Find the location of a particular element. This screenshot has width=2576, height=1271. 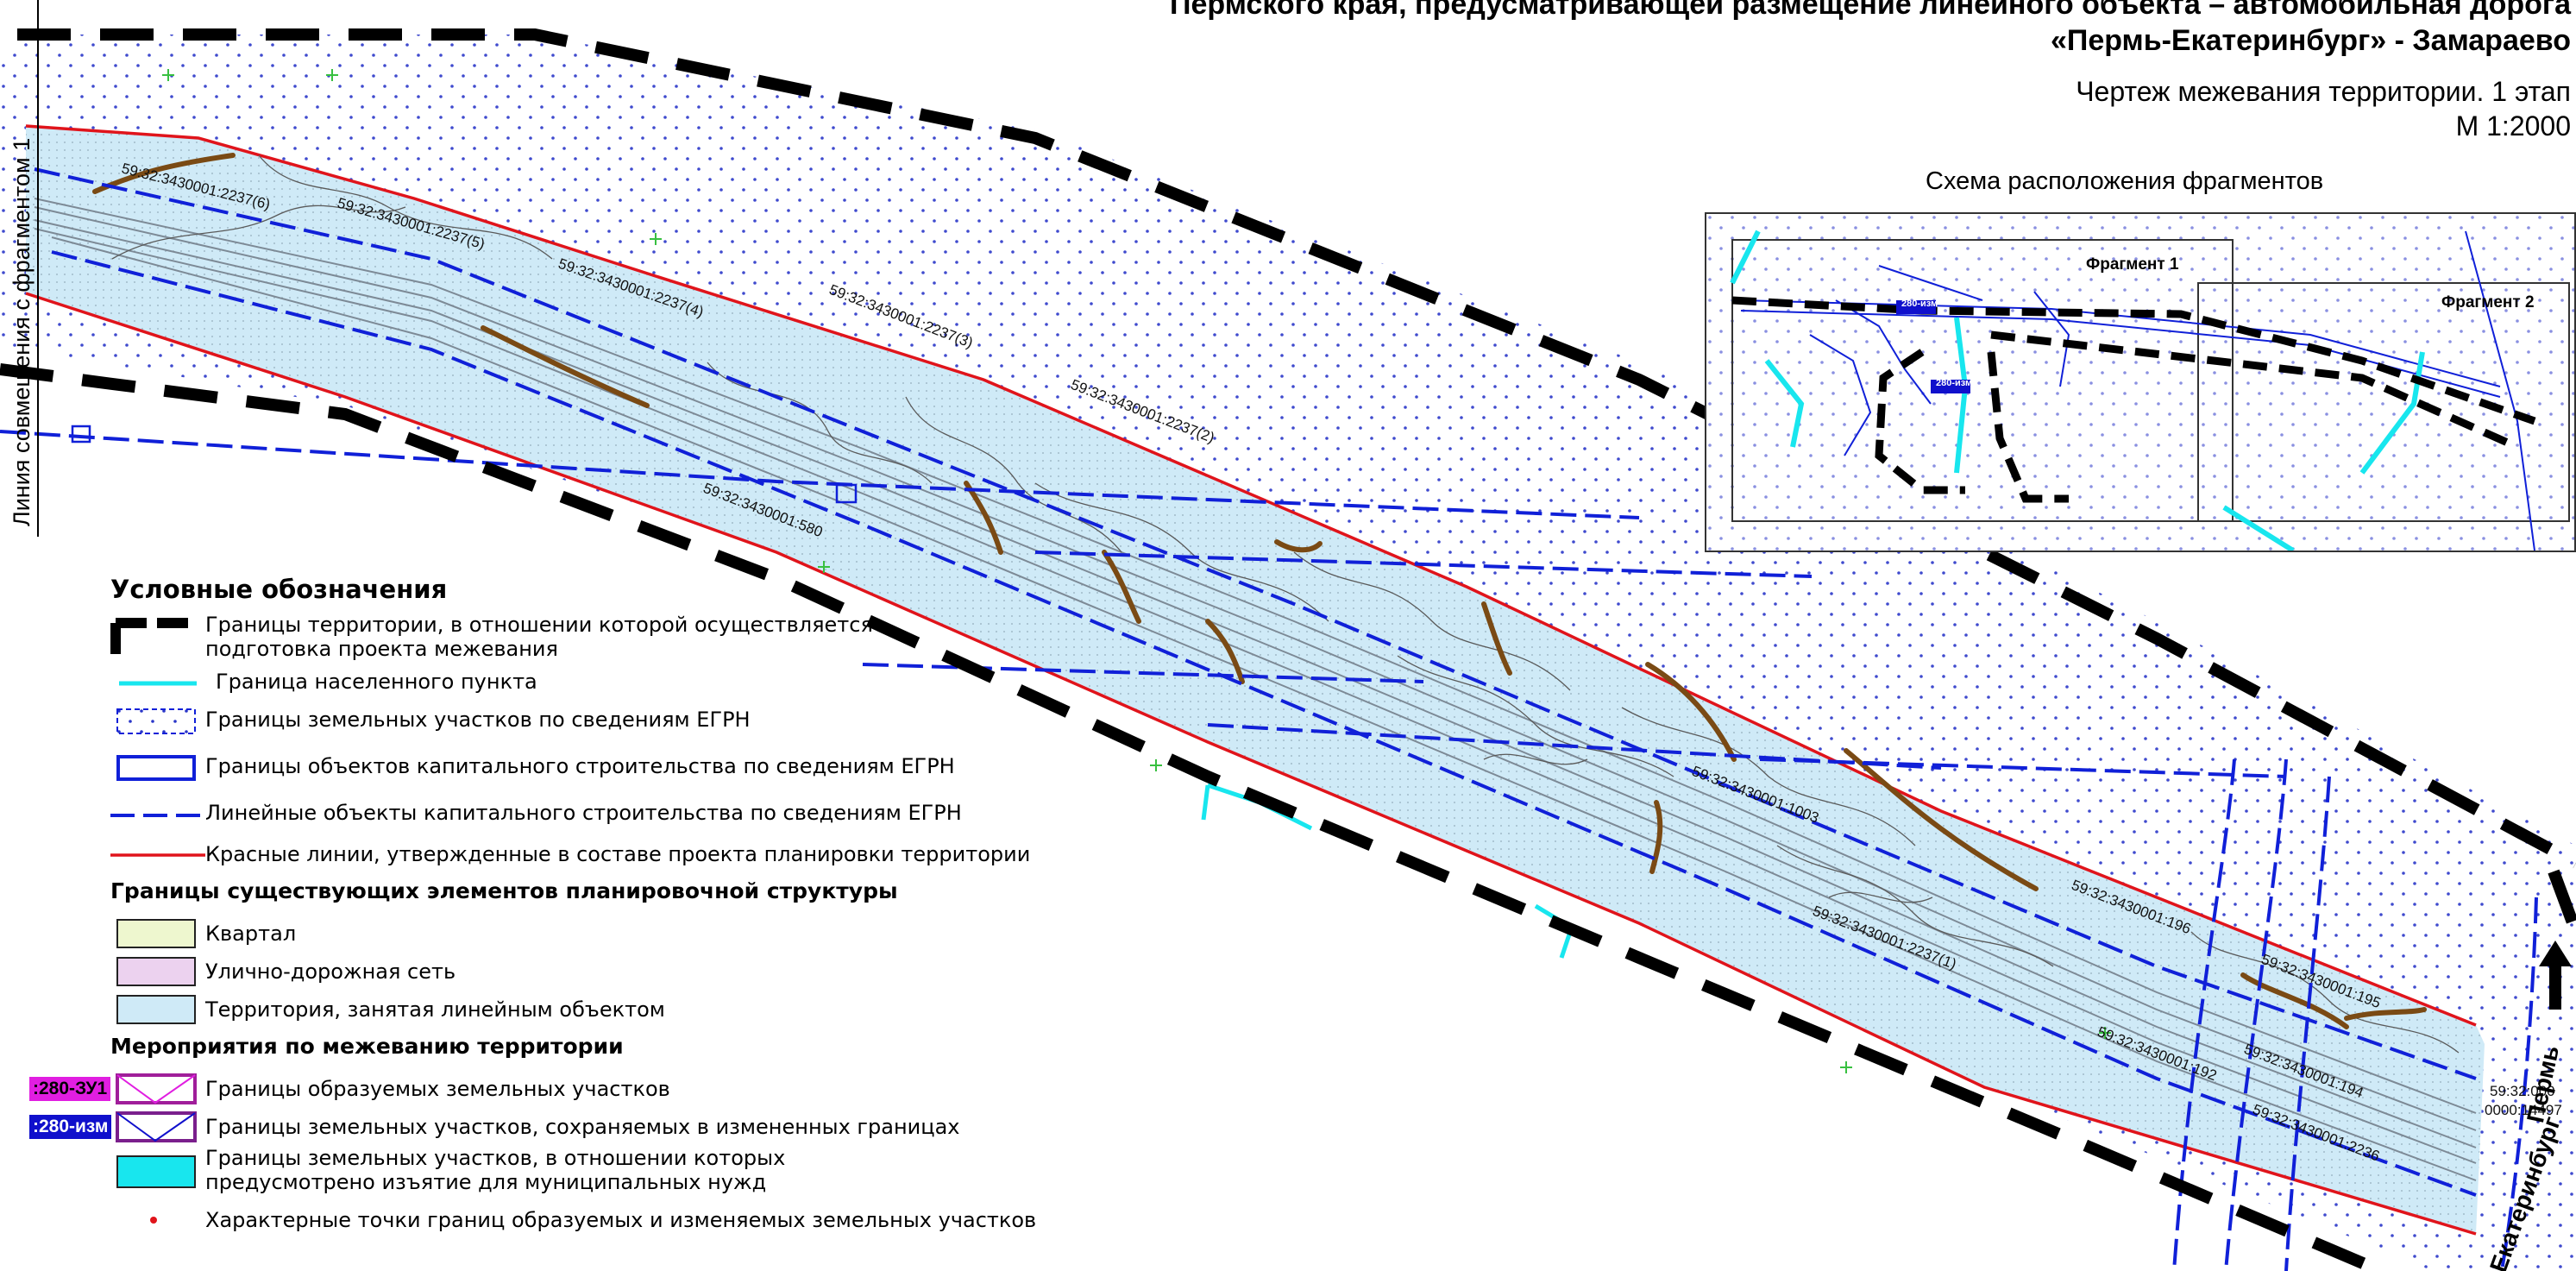

svg-text: 0000:14497 is located at coordinates (2523, 1110).